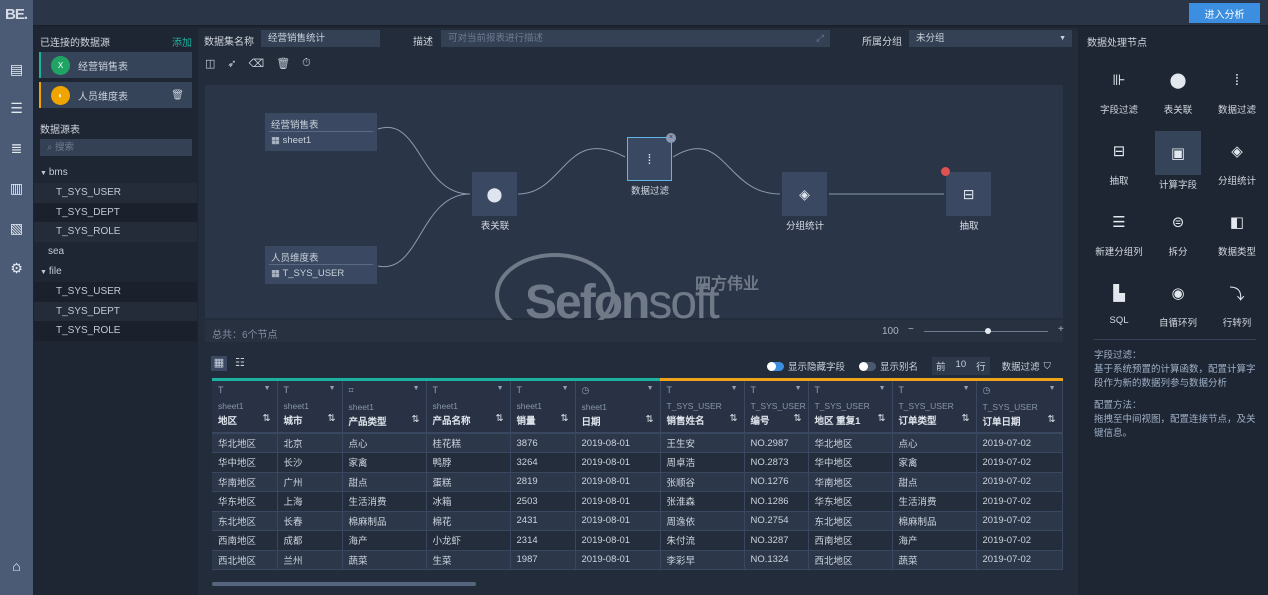 Image resolution: width=1268 pixels, height=595 pixels. Describe the element at coordinates (1237, 301) in the screenshot. I see `tool-row-to-column: ⤵ 行转列` at that location.